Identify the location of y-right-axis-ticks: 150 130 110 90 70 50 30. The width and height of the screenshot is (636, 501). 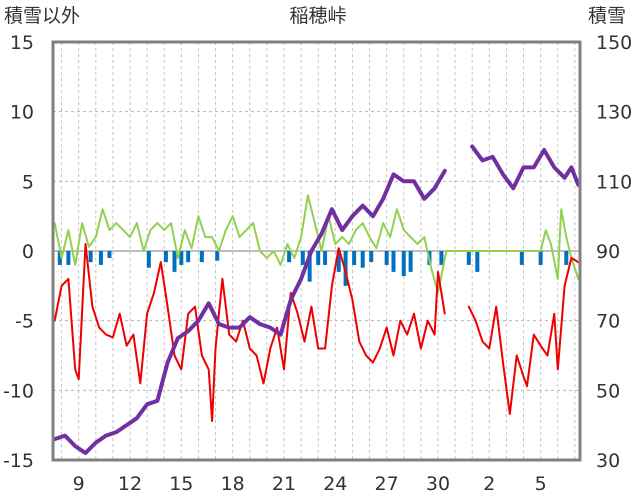
(614, 252).